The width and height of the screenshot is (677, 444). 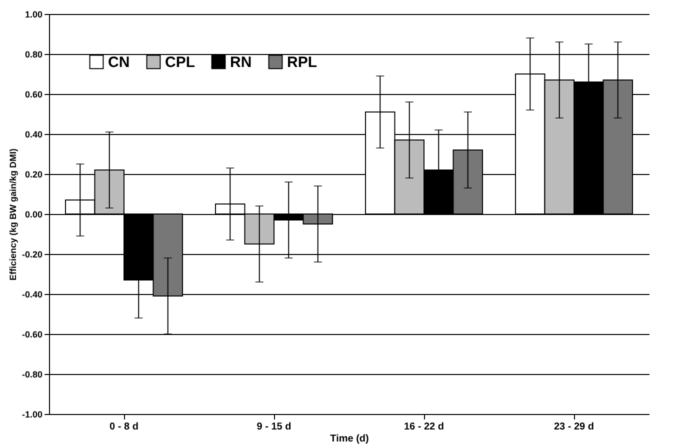 I want to click on x-tick-label: 16 - 22 d, so click(x=424, y=427).